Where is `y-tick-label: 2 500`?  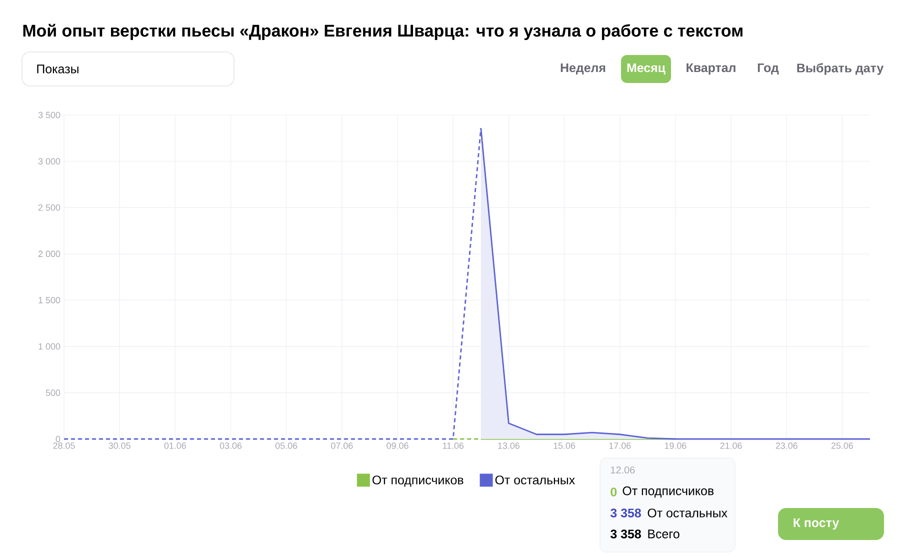 y-tick-label: 2 500 is located at coordinates (49, 207).